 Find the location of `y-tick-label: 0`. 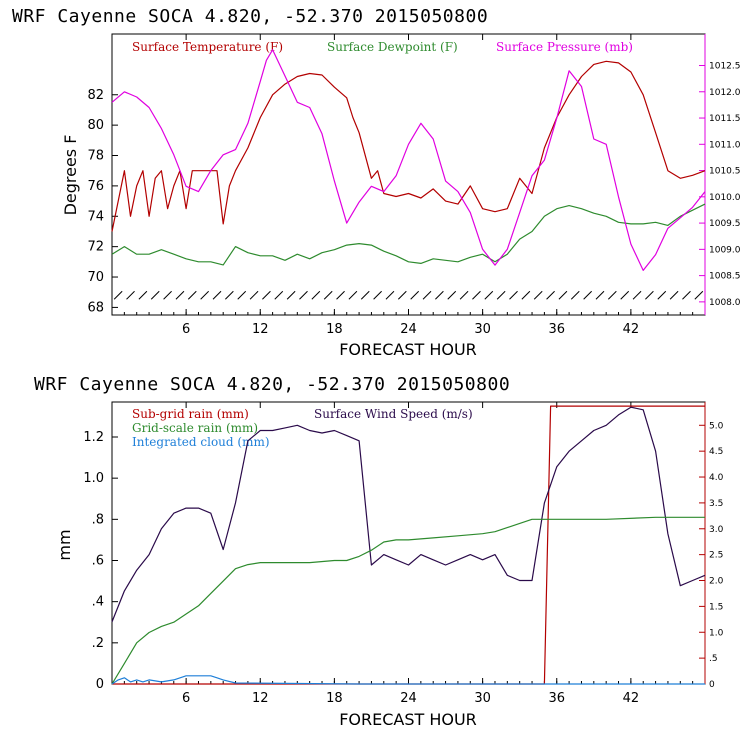

y-tick-label: 0 is located at coordinates (100, 684).